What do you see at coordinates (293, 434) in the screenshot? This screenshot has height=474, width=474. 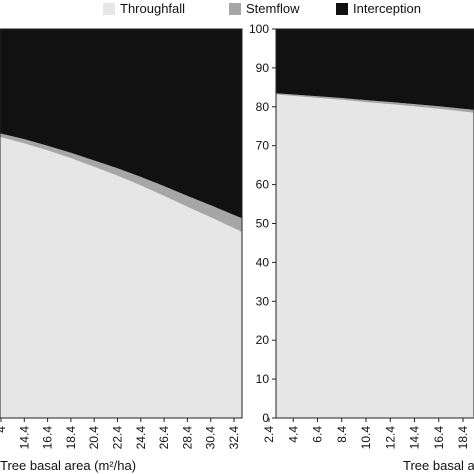 I see `x-tick-label-1-1: 4.4` at bounding box center [293, 434].